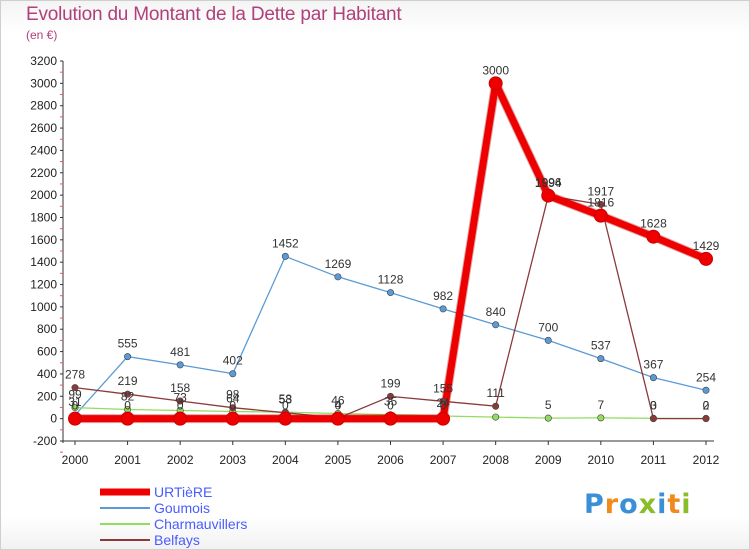 This screenshot has width=750, height=550. Describe the element at coordinates (338, 264) in the screenshot. I see `data-label: 1269` at that location.